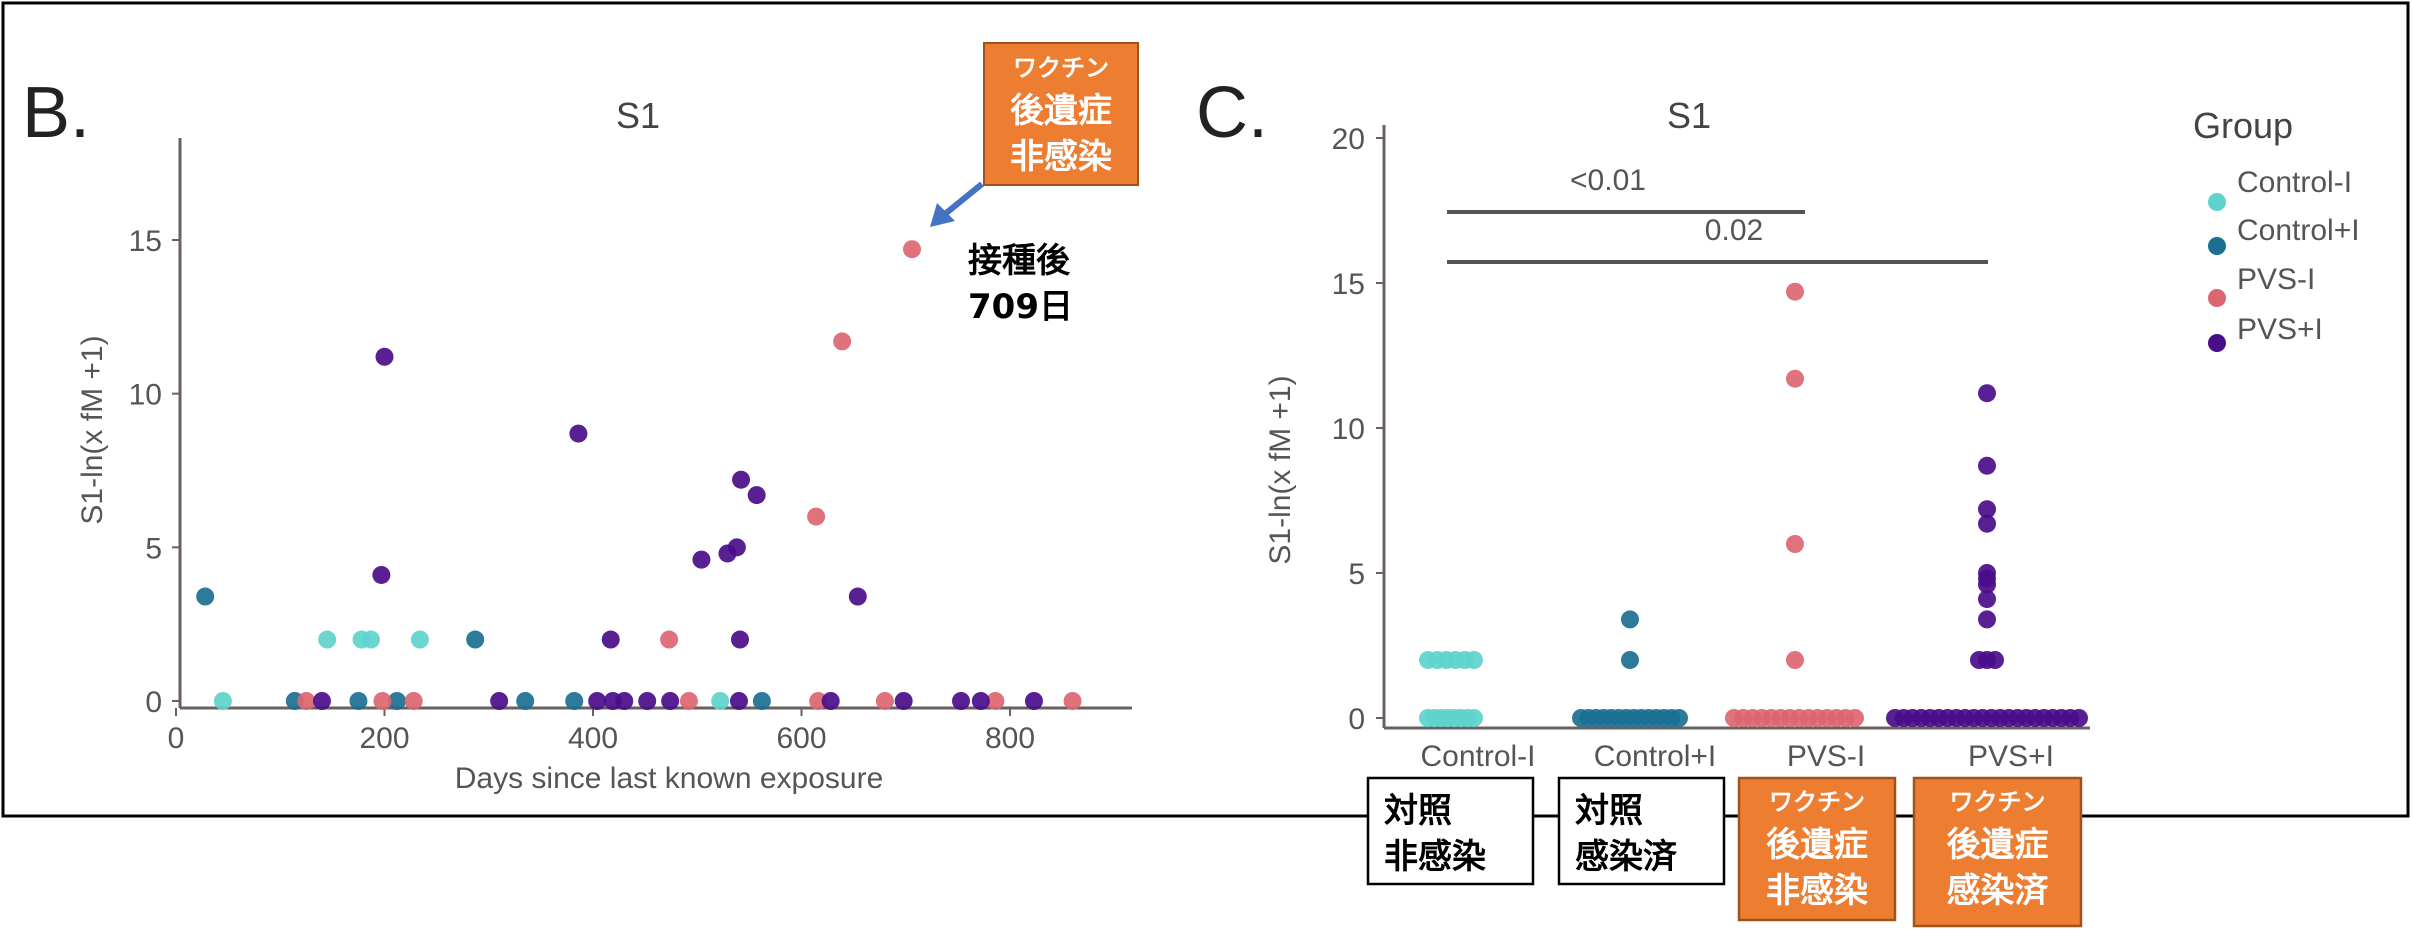 Image resolution: width=2412 pixels, height=935 pixels. Describe the element at coordinates (2294, 182) in the screenshot. I see `legend-label-control-i: Control-I` at that location.